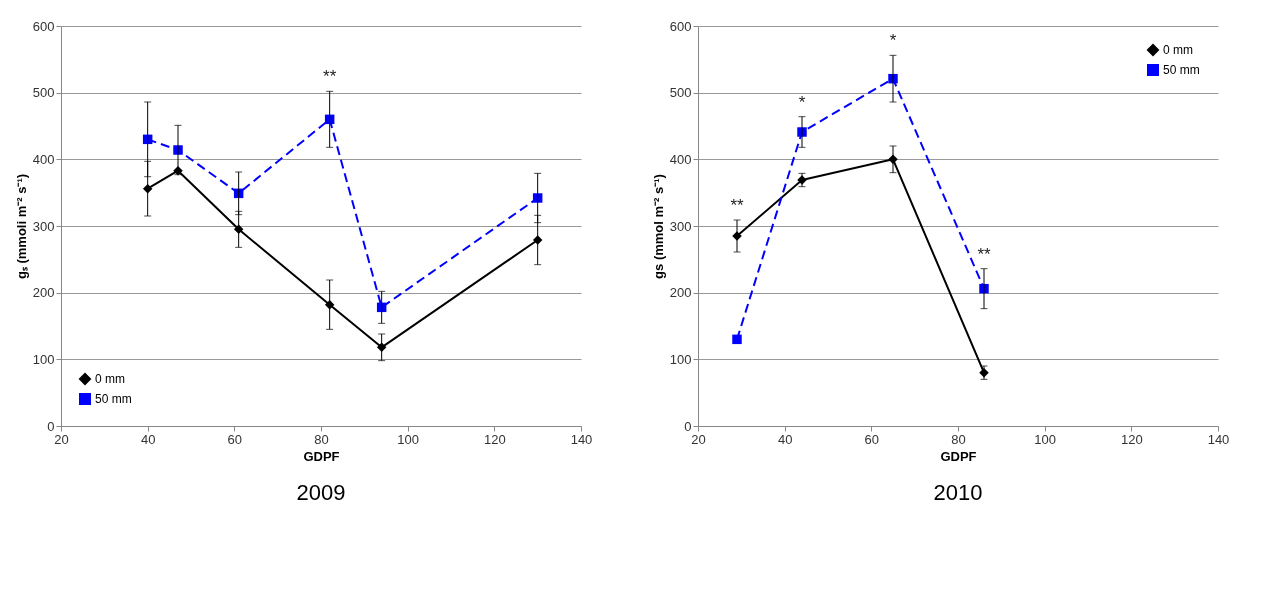  What do you see at coordinates (21, 226) in the screenshot?
I see `y-axis-title: gₛ (mmoli m⁻² s⁻¹)` at bounding box center [21, 226].